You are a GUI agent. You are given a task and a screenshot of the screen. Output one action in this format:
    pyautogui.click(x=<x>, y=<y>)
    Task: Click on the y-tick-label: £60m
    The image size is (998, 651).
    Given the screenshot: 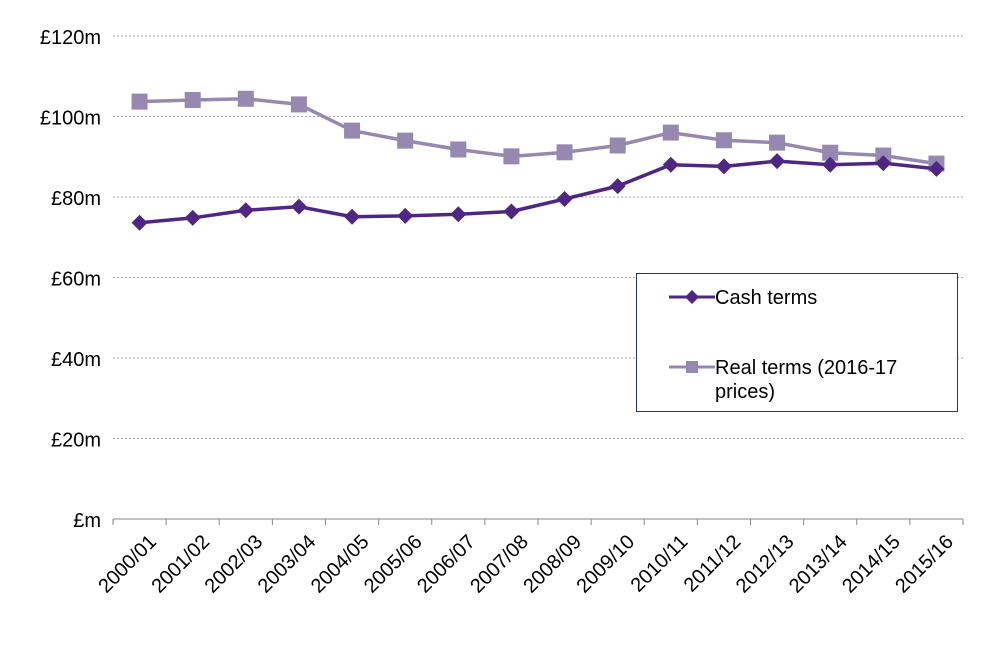 What is the action you would take?
    pyautogui.click(x=76, y=280)
    